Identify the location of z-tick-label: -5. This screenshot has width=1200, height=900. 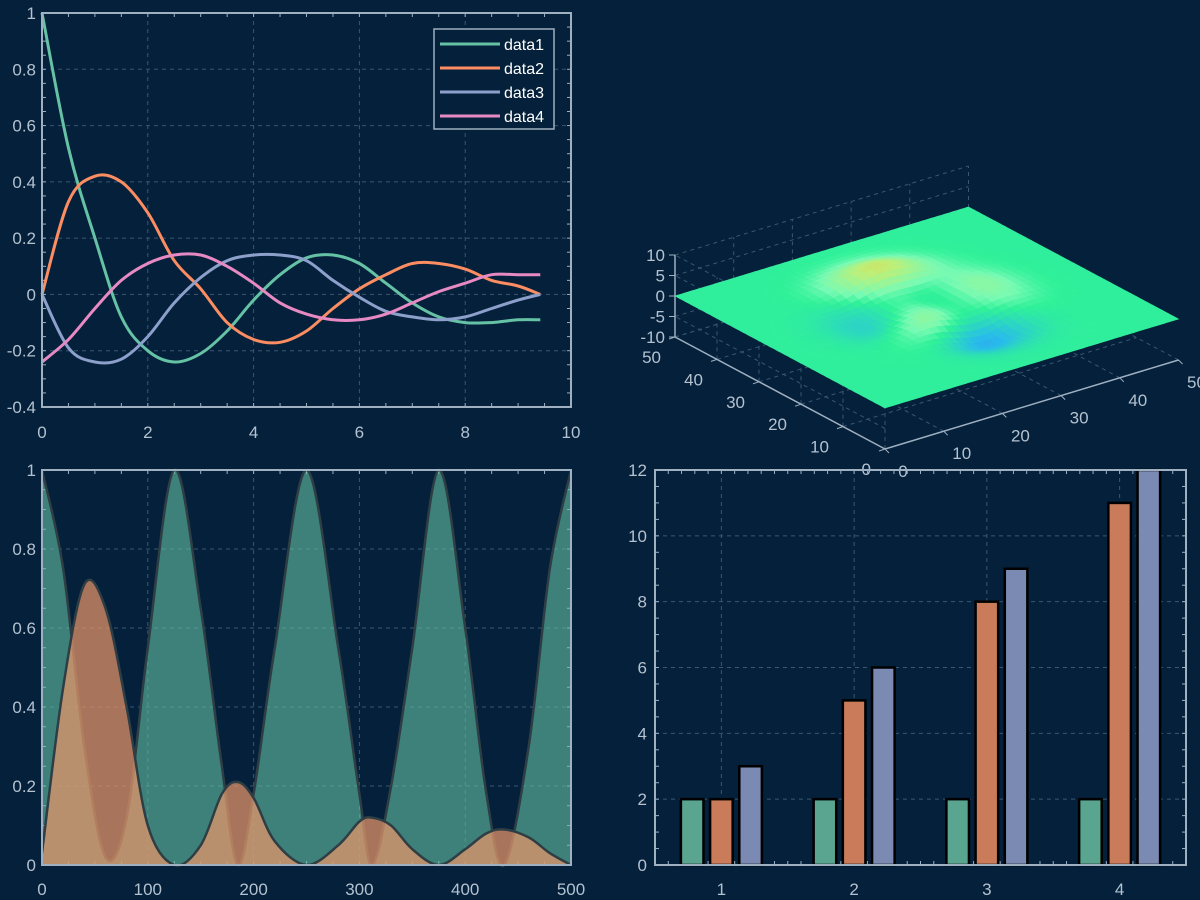
(657, 317).